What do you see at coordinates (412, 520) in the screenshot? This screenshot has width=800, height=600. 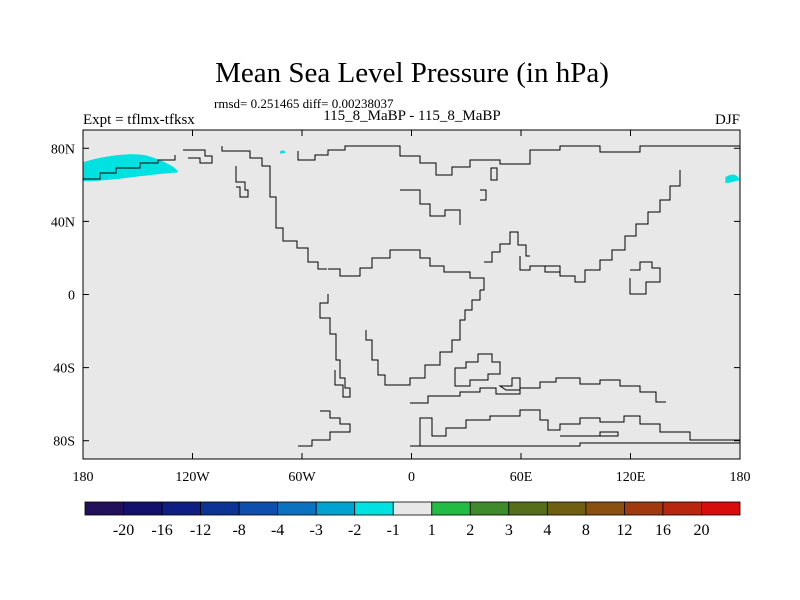 I see `colorbar: -20 -16 -12 -8 -4 -3 -2 -1 1 2 3 4 8 12 16 20` at bounding box center [412, 520].